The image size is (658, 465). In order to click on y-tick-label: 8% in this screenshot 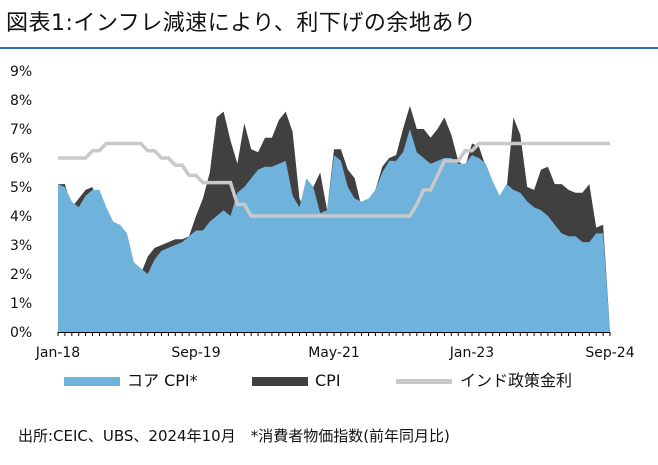, I will do `click(21, 101)`.